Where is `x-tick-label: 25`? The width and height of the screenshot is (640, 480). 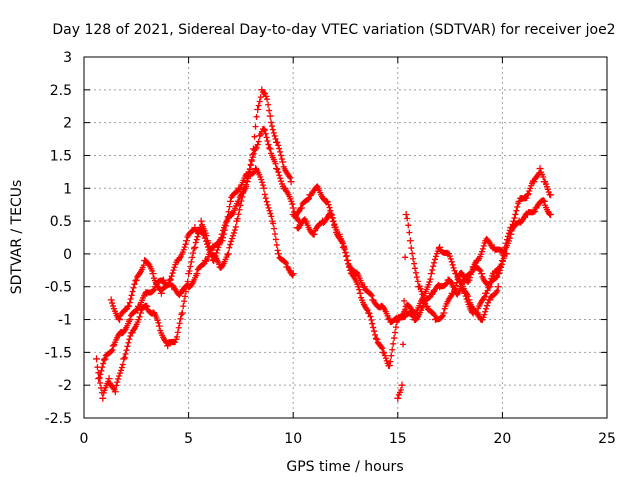
x-tick-label: 25 is located at coordinates (607, 439).